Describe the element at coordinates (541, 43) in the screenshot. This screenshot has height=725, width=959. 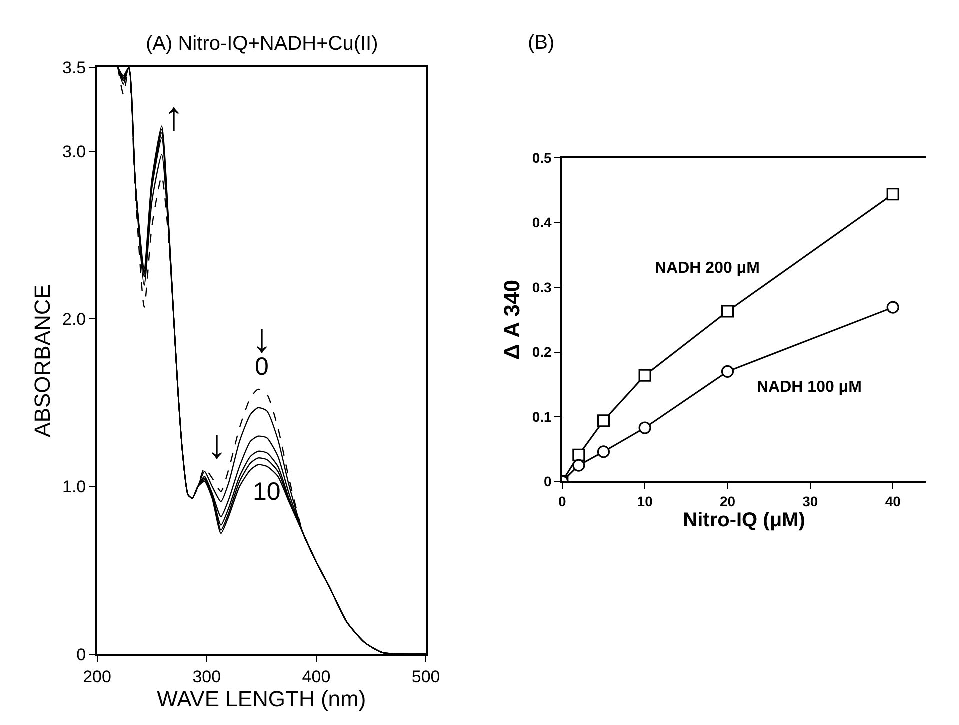
I see `chart-title: (B)` at that location.